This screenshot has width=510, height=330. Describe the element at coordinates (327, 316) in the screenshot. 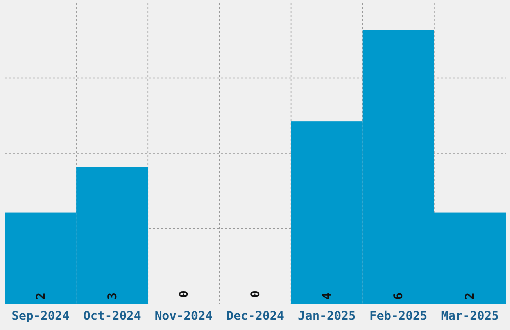

I see `x-tick-label: Jan-2025` at that location.